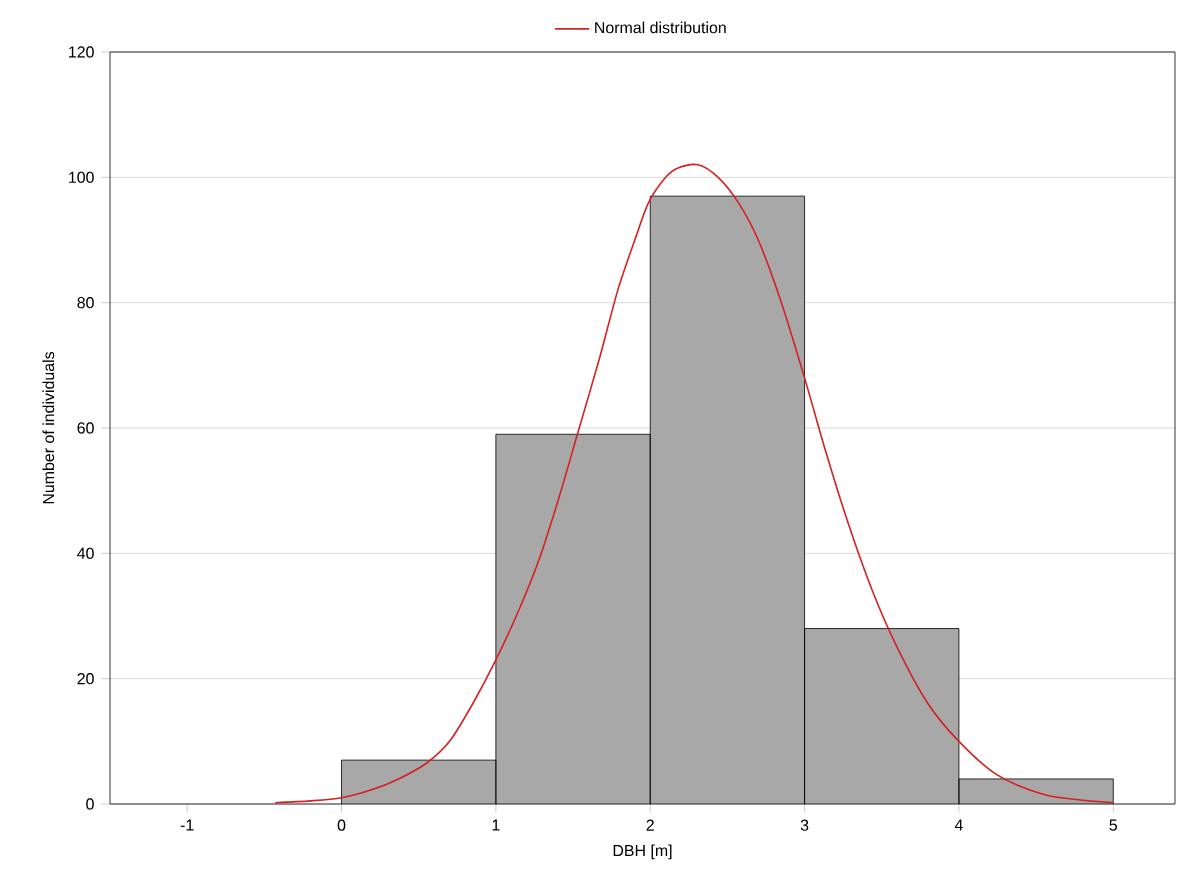 The image size is (1190, 894). Describe the element at coordinates (958, 825) in the screenshot. I see `x-tick-label: 4` at that location.